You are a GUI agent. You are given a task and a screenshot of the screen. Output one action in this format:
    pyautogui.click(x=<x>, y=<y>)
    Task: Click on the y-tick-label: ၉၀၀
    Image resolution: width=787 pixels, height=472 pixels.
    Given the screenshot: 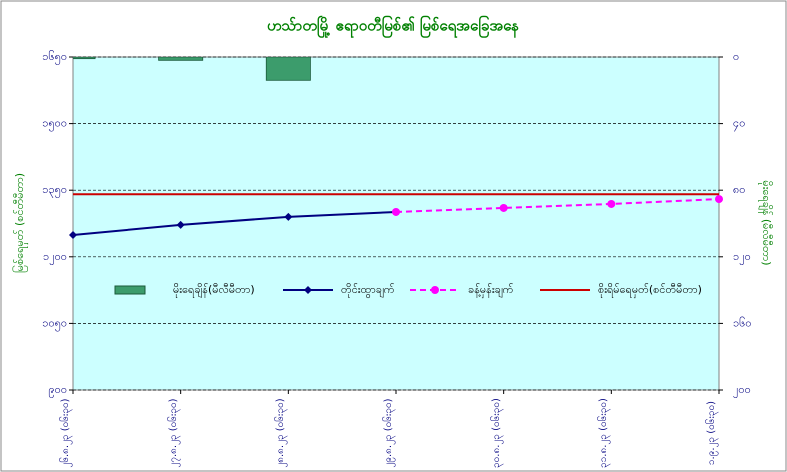 What is the action you would take?
    pyautogui.click(x=57, y=390)
    